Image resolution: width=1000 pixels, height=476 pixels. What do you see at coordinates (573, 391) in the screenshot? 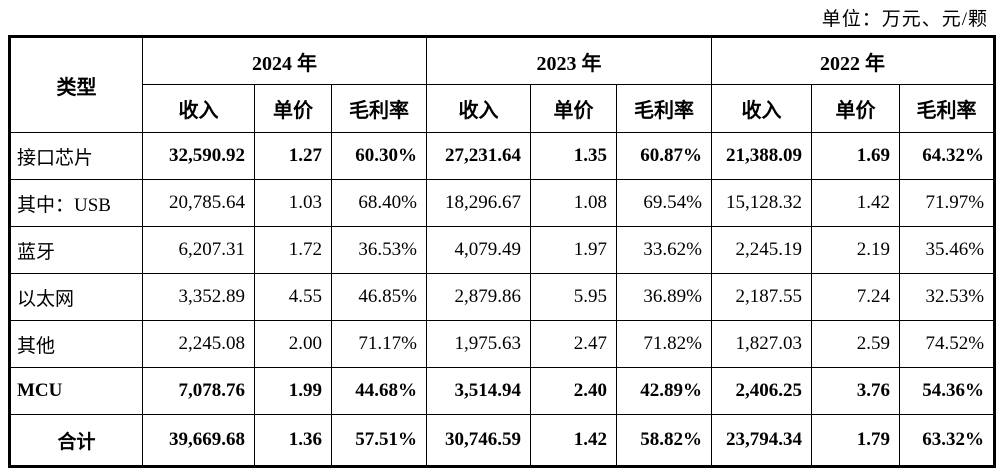
I see `cell-value: 2.40` at bounding box center [573, 391].